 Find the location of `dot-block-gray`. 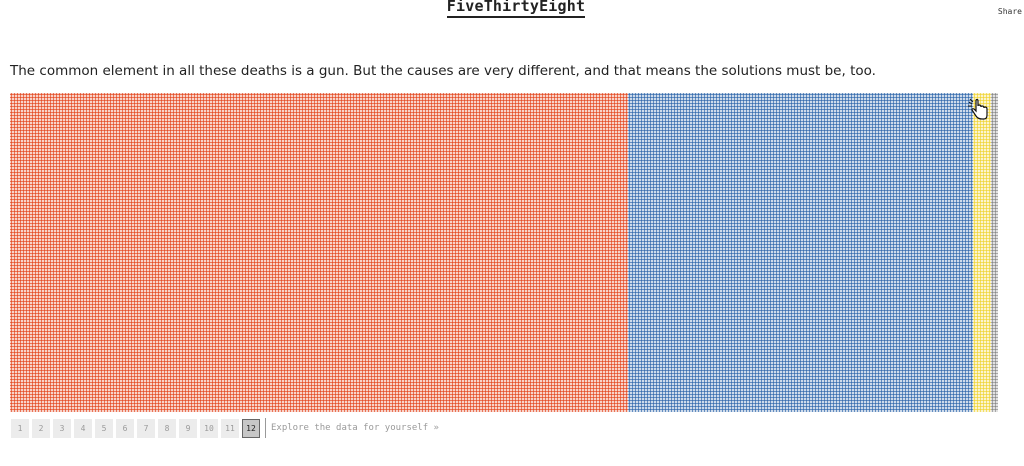

dot-block-gray is located at coordinates (994, 252).